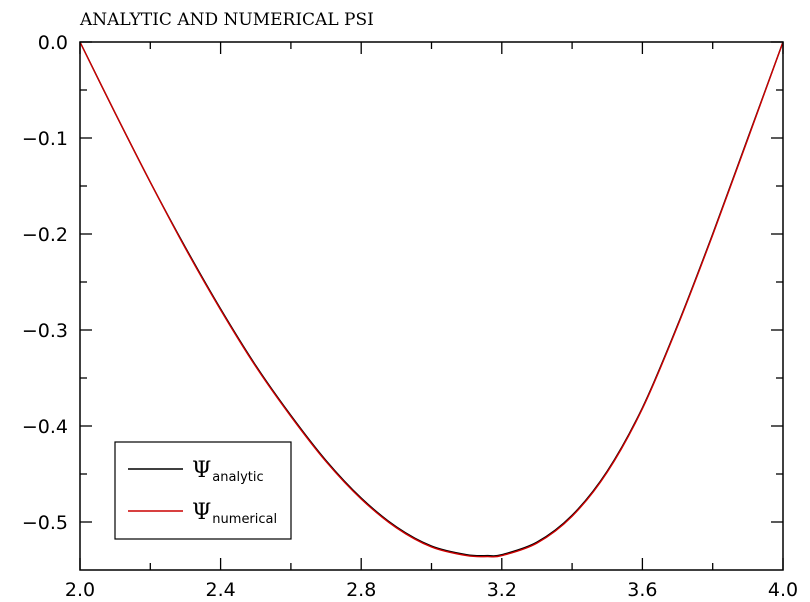 The height and width of the screenshot is (602, 810). I want to click on y-tick-label: −0.2, so click(45, 235).